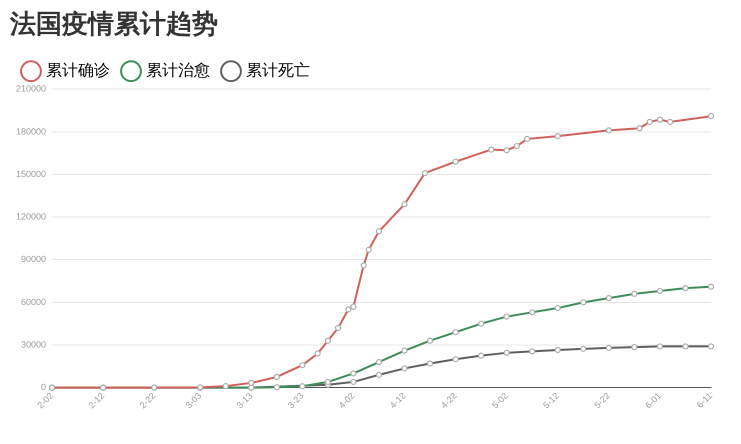  I want to click on y-tick-label: 30000, so click(33, 344).